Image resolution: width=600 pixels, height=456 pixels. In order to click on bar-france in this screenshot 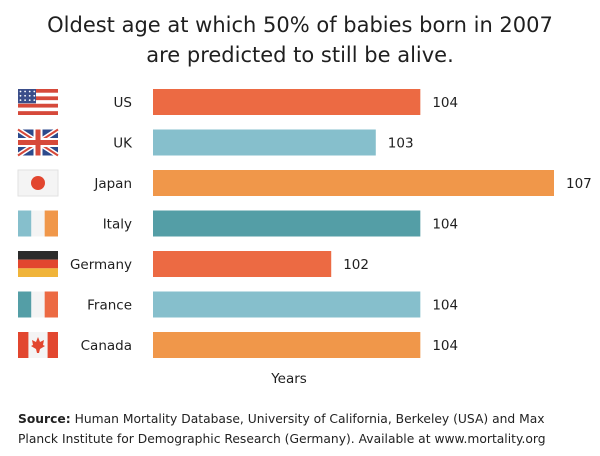, I will do `click(287, 304)`.